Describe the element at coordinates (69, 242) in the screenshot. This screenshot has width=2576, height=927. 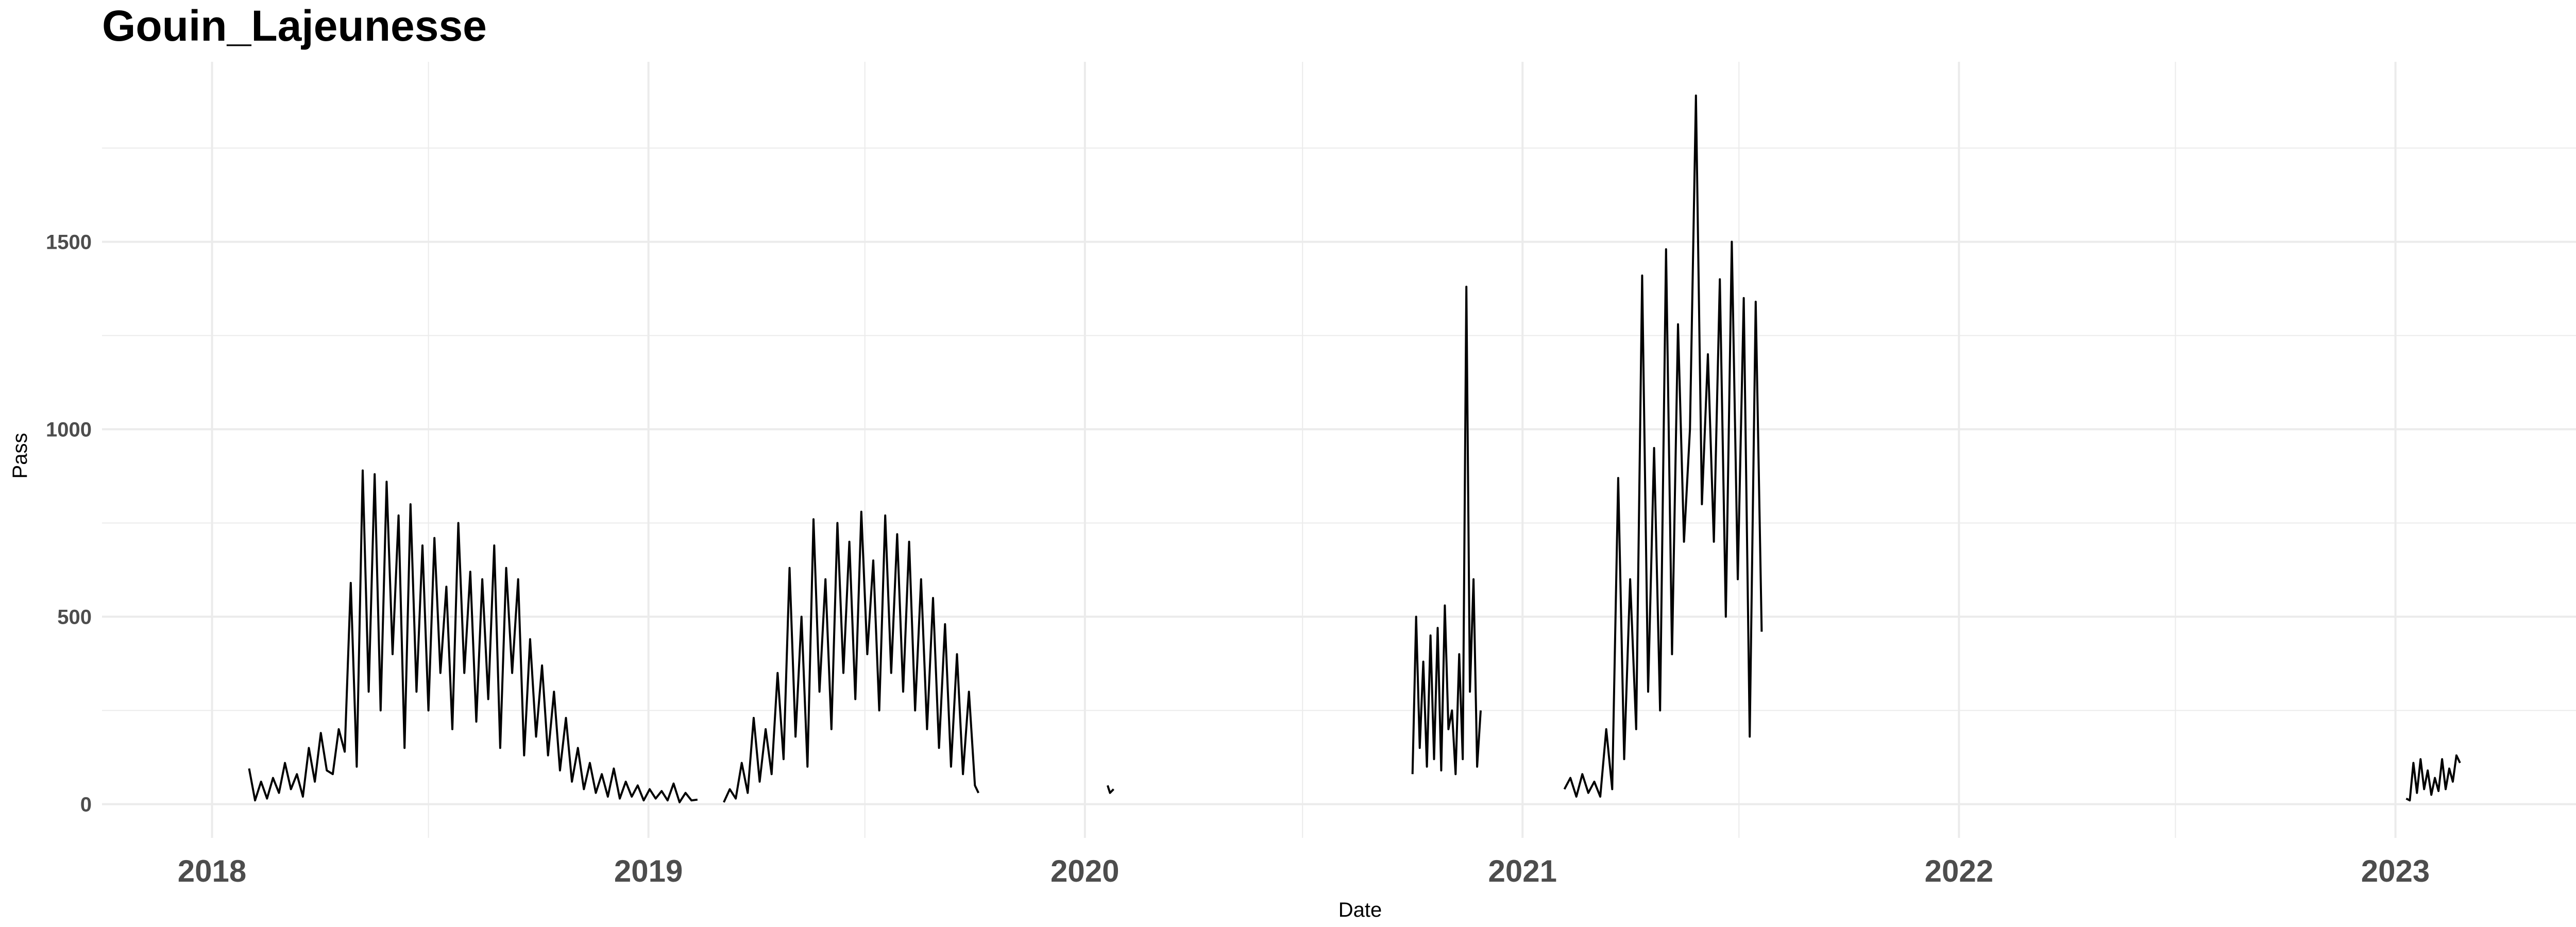
I see `y-tick-label: 1500` at that location.